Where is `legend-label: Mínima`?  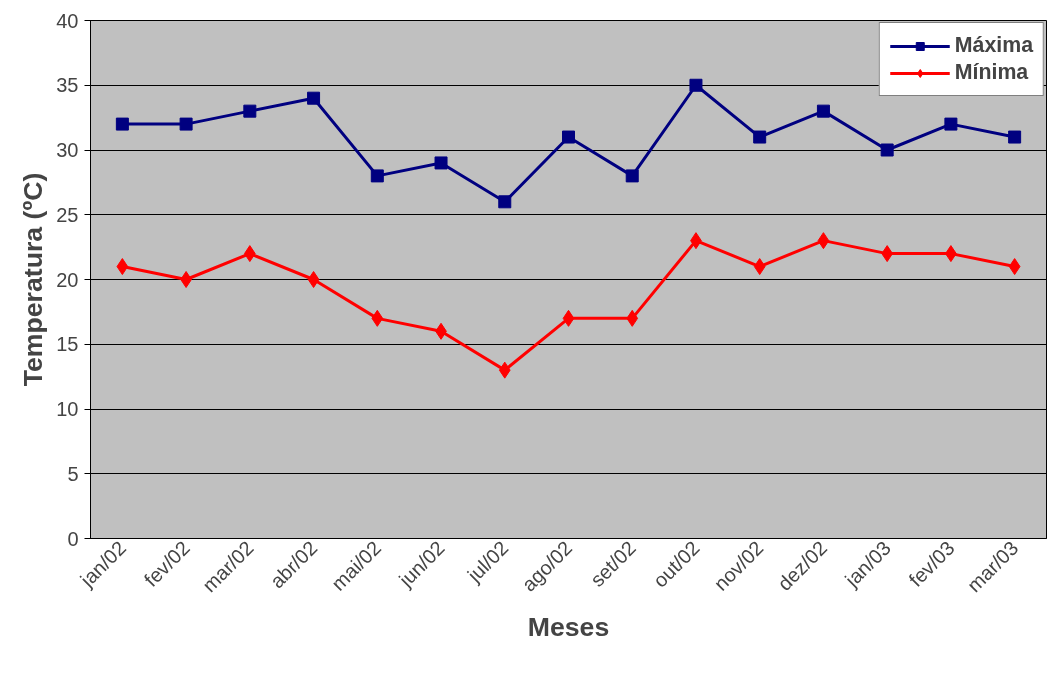
legend-label: Mínima is located at coordinates (991, 72).